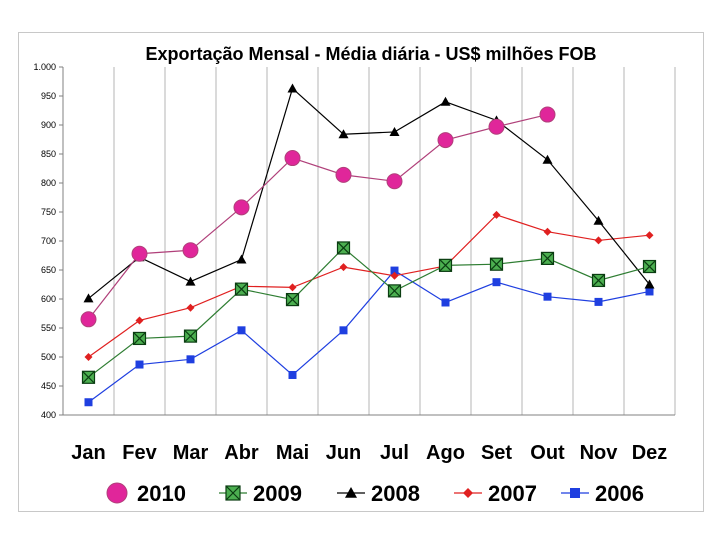 The width and height of the screenshot is (720, 540). What do you see at coordinates (351, 492) in the screenshot?
I see `legend-marker-2008` at bounding box center [351, 492].